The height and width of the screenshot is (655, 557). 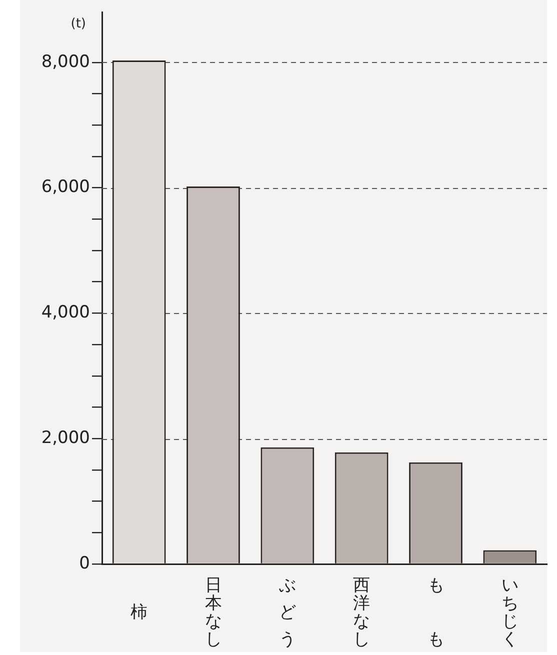 I want to click on y-tick-label: 0, so click(x=84, y=563).